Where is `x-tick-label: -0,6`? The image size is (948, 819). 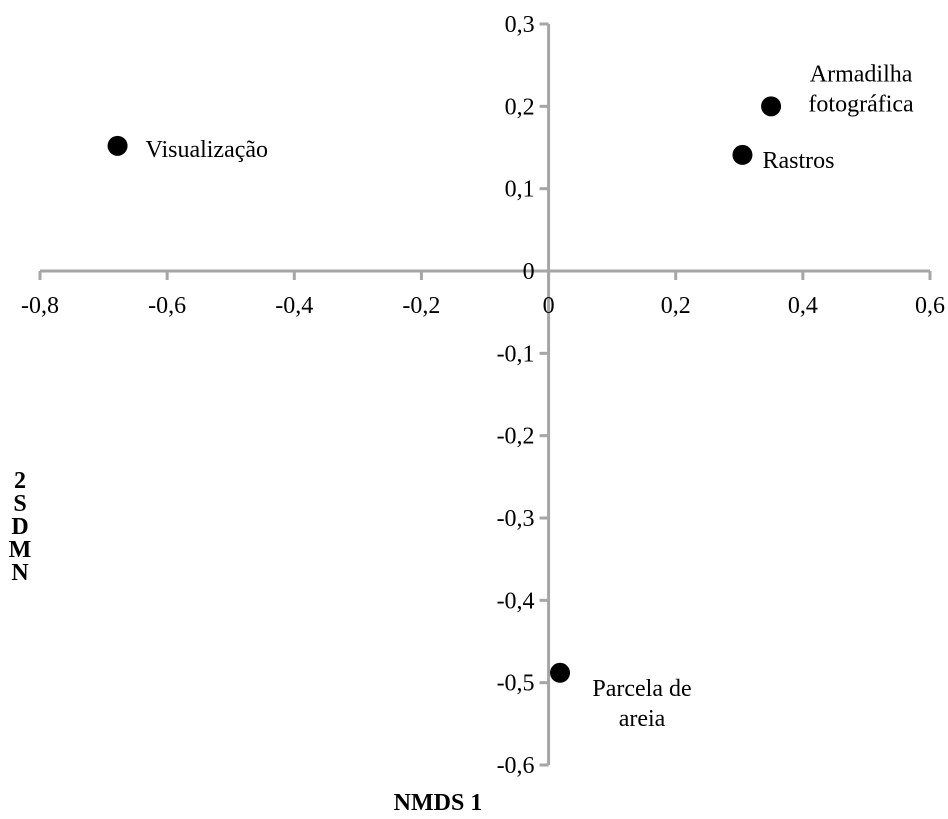
x-tick-label: -0,6 is located at coordinates (167, 306).